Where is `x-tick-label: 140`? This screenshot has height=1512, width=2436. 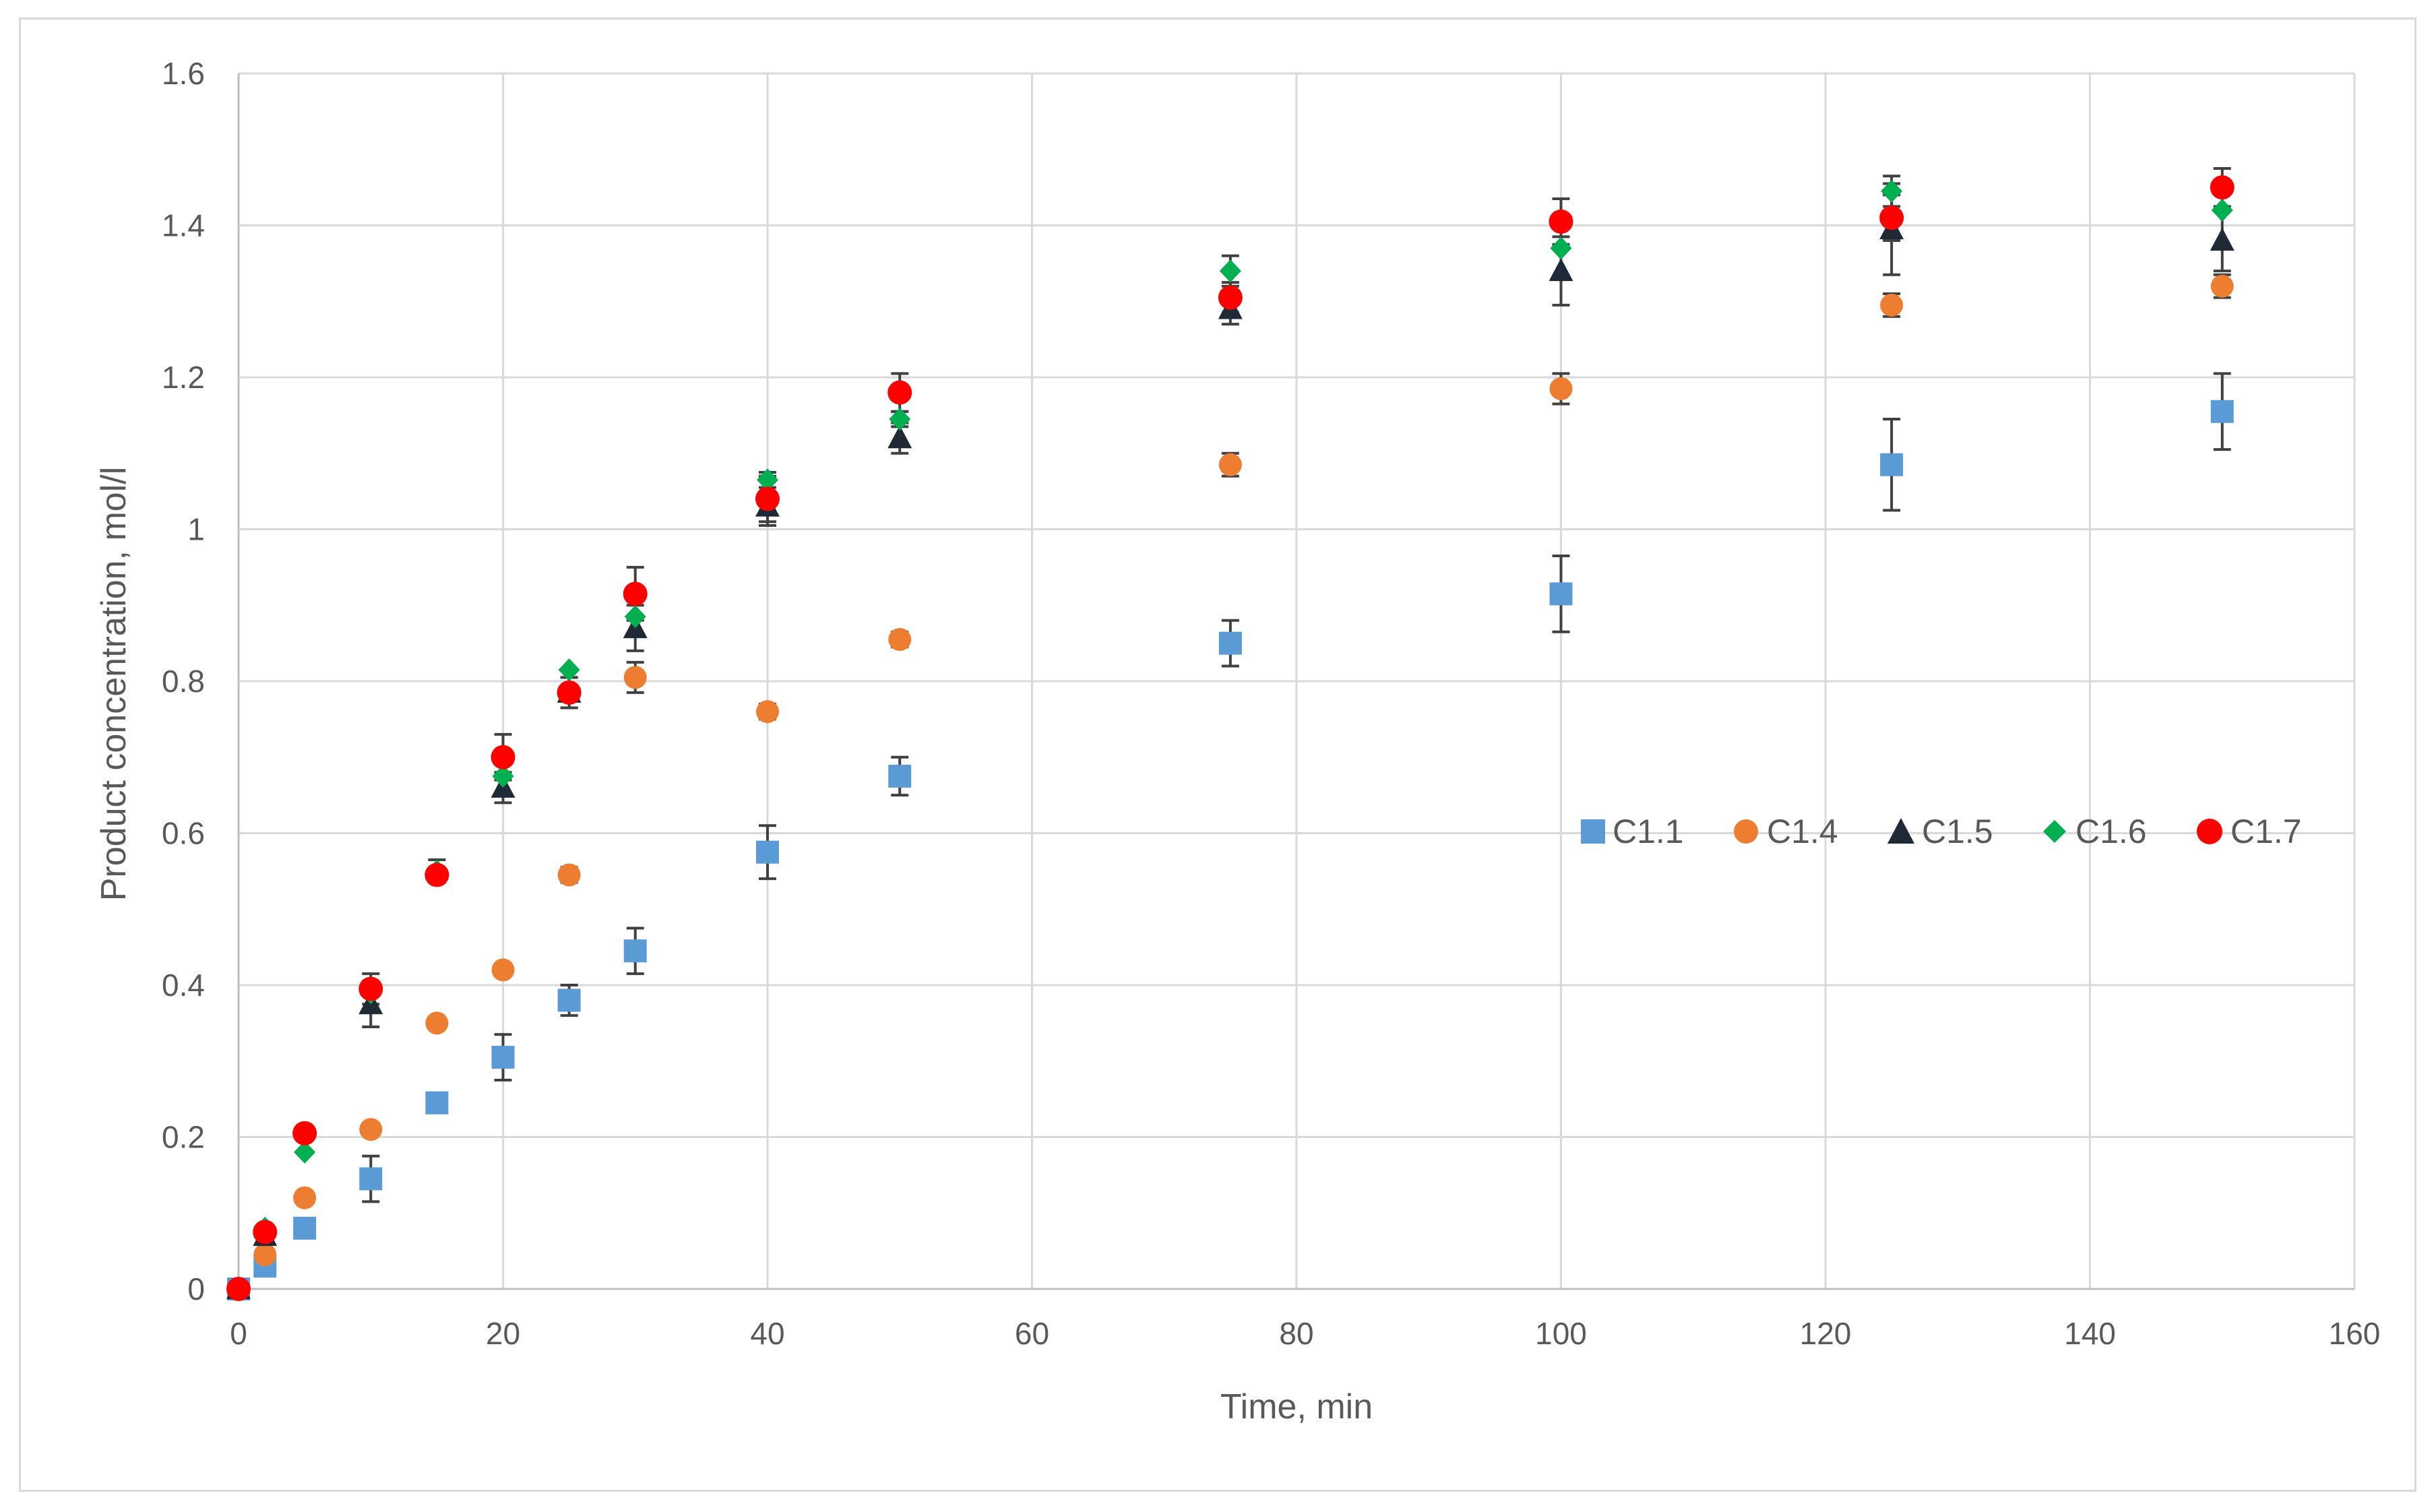 x-tick-label: 140 is located at coordinates (2090, 1334).